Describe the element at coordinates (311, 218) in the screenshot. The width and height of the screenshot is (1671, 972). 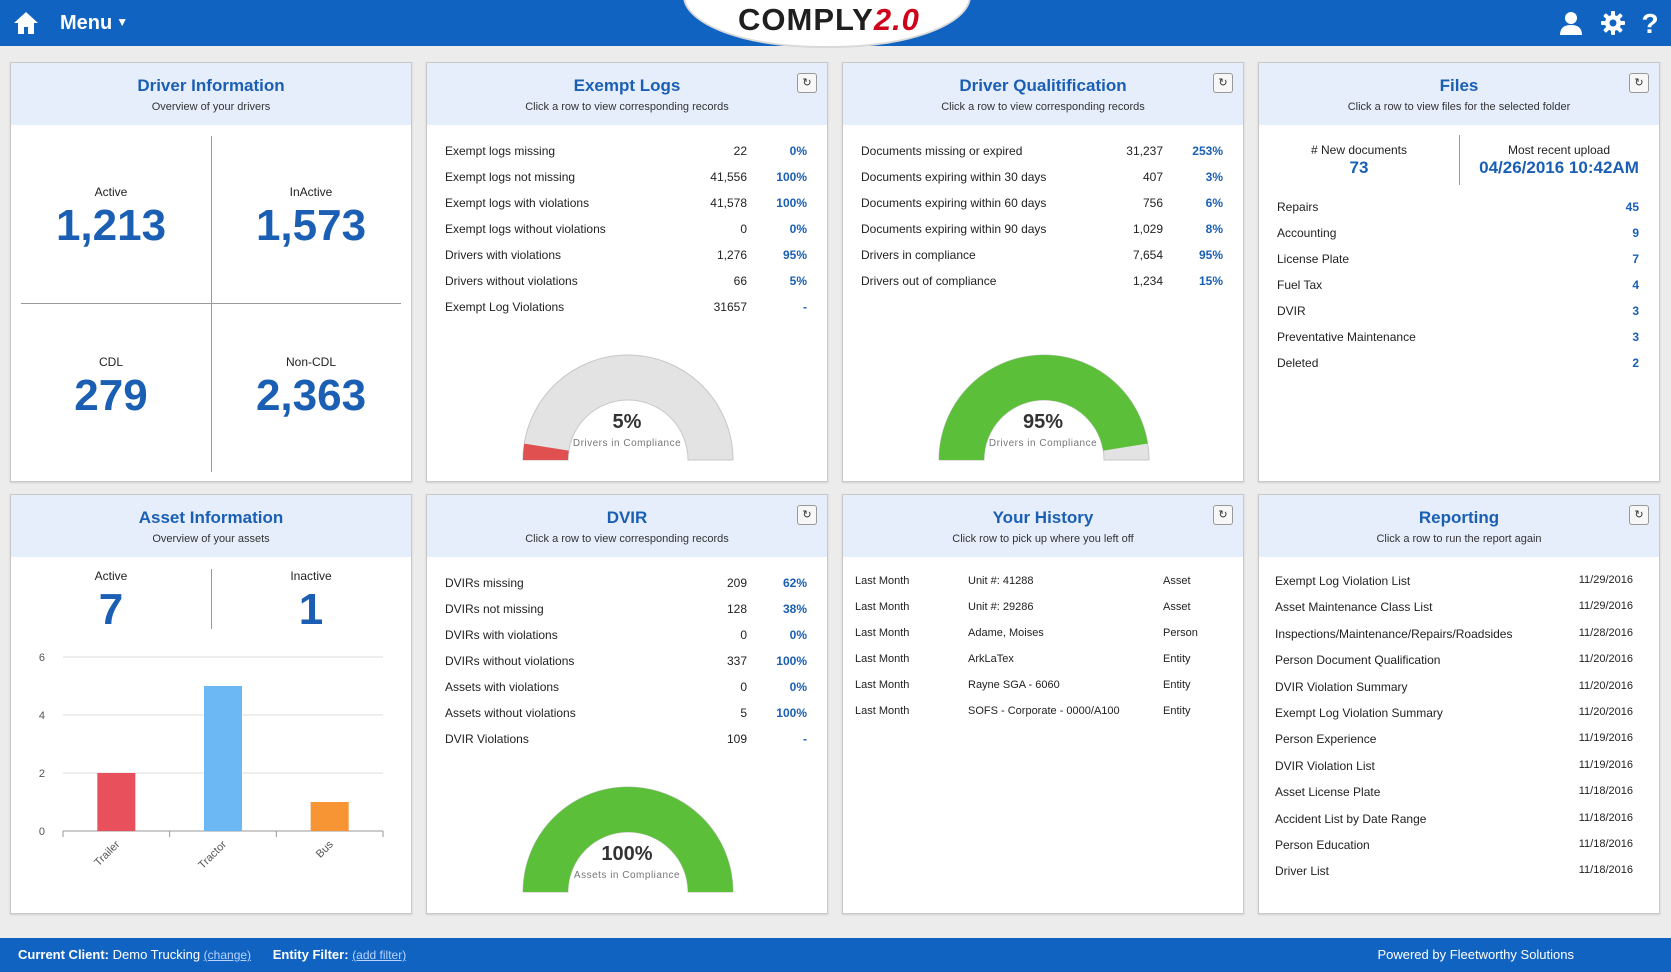
I see `inactive-drivers-stat: InActive 1,573` at that location.